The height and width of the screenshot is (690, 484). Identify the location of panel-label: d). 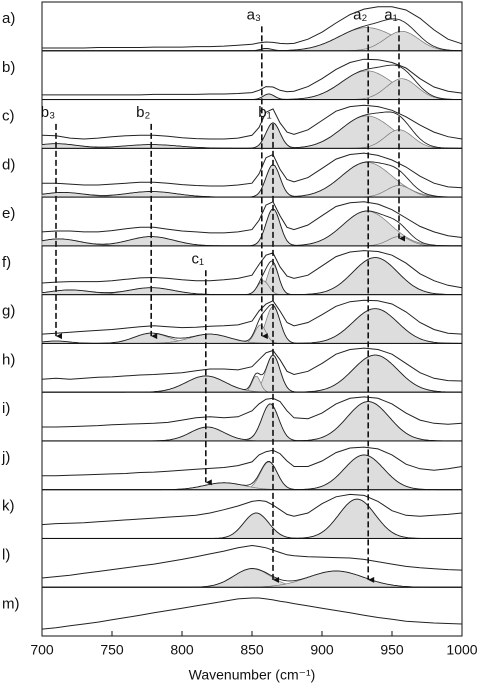
(8, 164).